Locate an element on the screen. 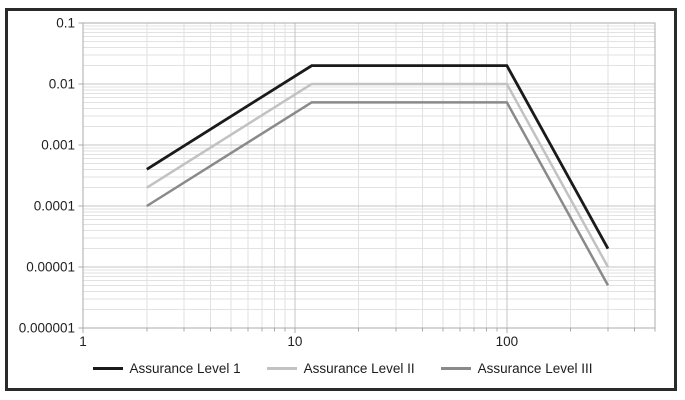  svg-text: 0.0001 is located at coordinates (54, 206).